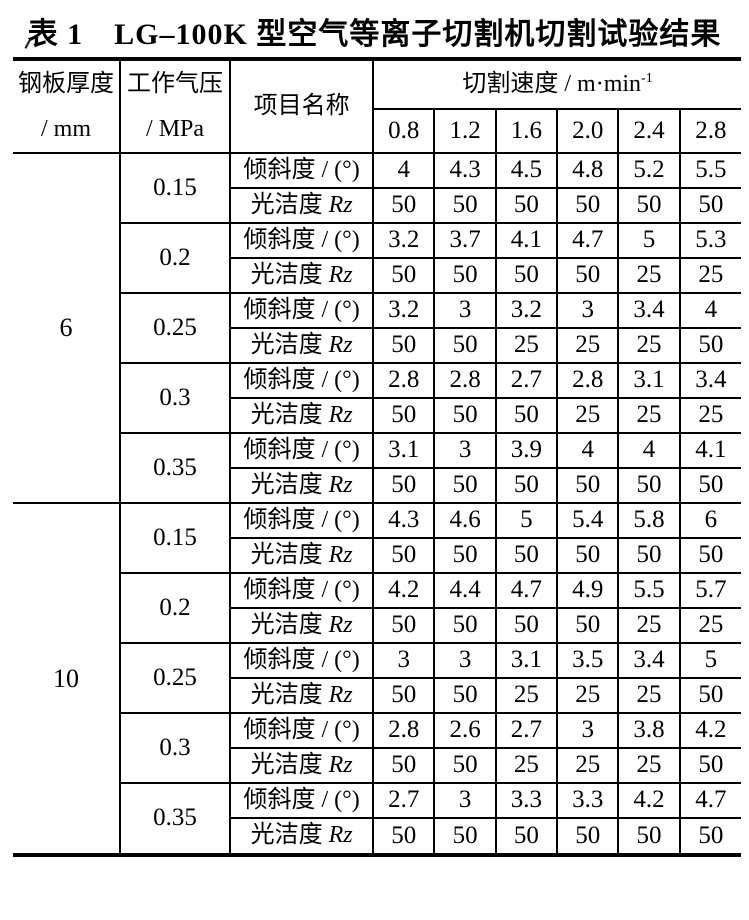  Describe the element at coordinates (588, 131) in the screenshot. I see `header-speed-cell: 2.0` at that location.